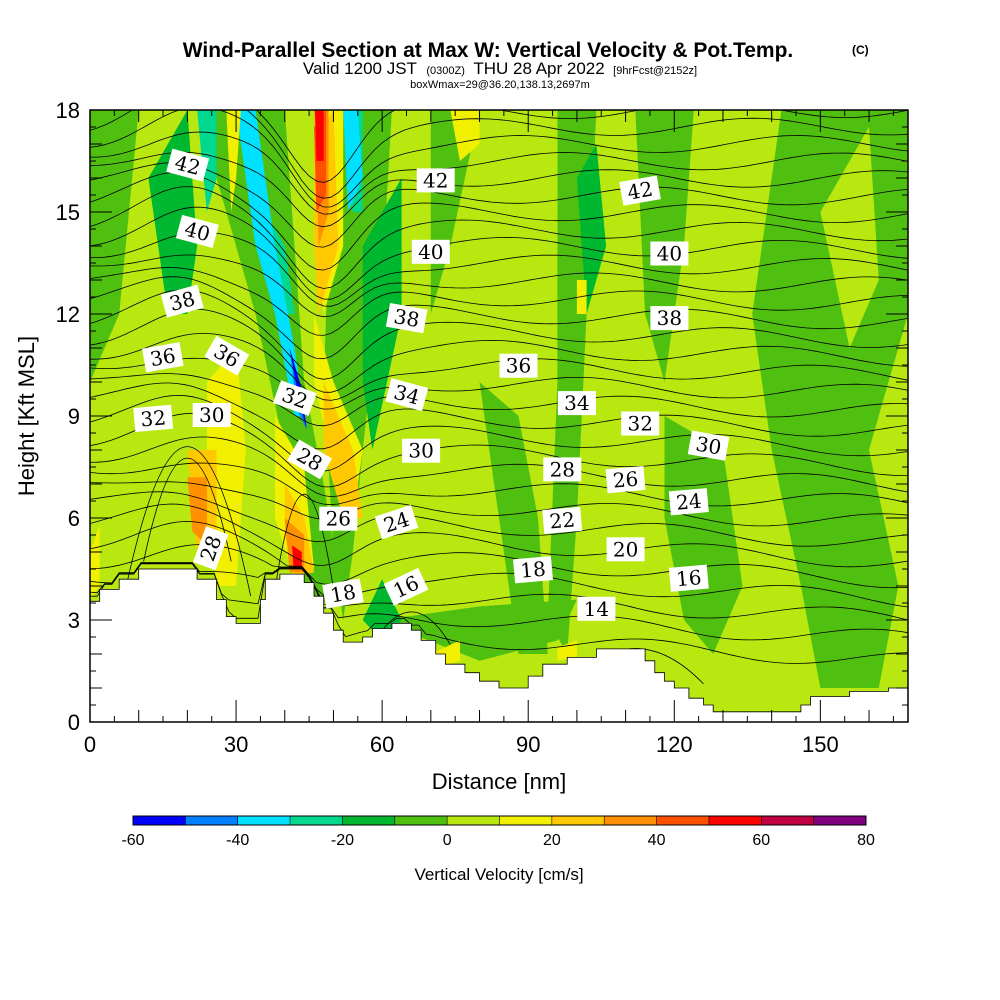 The image size is (1000, 1000). I want to click on theta-label-17: 32, so click(153, 418).